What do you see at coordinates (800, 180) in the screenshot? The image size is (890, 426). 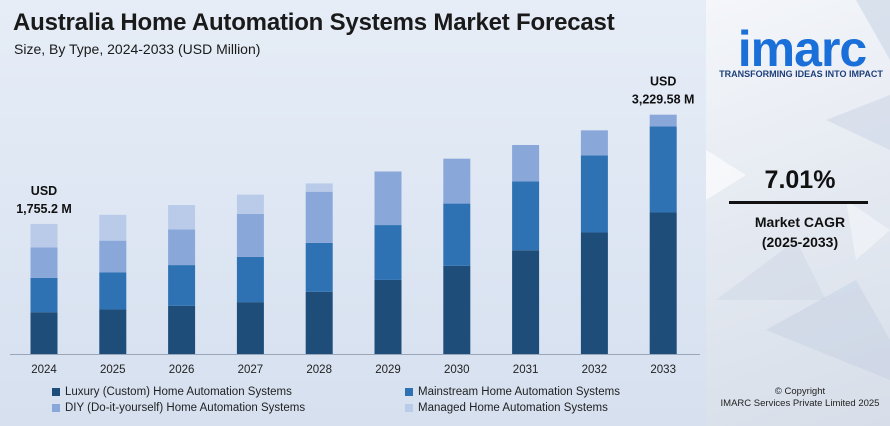 I see `cagr-value: 7.01%` at bounding box center [800, 180].